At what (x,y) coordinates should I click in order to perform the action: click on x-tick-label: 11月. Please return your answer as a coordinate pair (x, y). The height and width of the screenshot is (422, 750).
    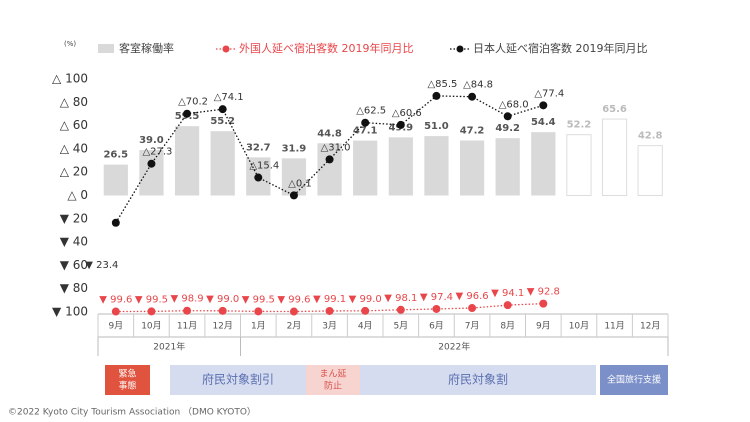
    Looking at the image, I should click on (614, 326).